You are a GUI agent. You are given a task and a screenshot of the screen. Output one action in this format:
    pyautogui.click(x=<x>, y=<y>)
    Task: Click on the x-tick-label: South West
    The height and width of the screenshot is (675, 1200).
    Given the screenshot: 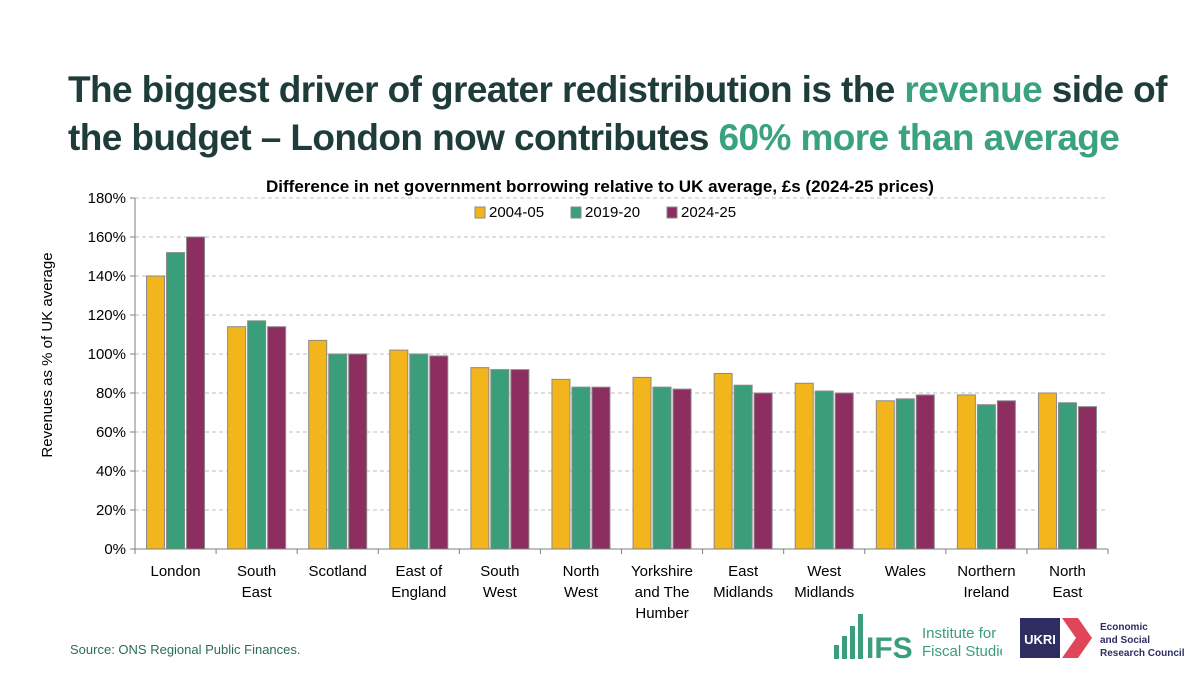 What is the action you would take?
    pyautogui.click(x=499, y=582)
    